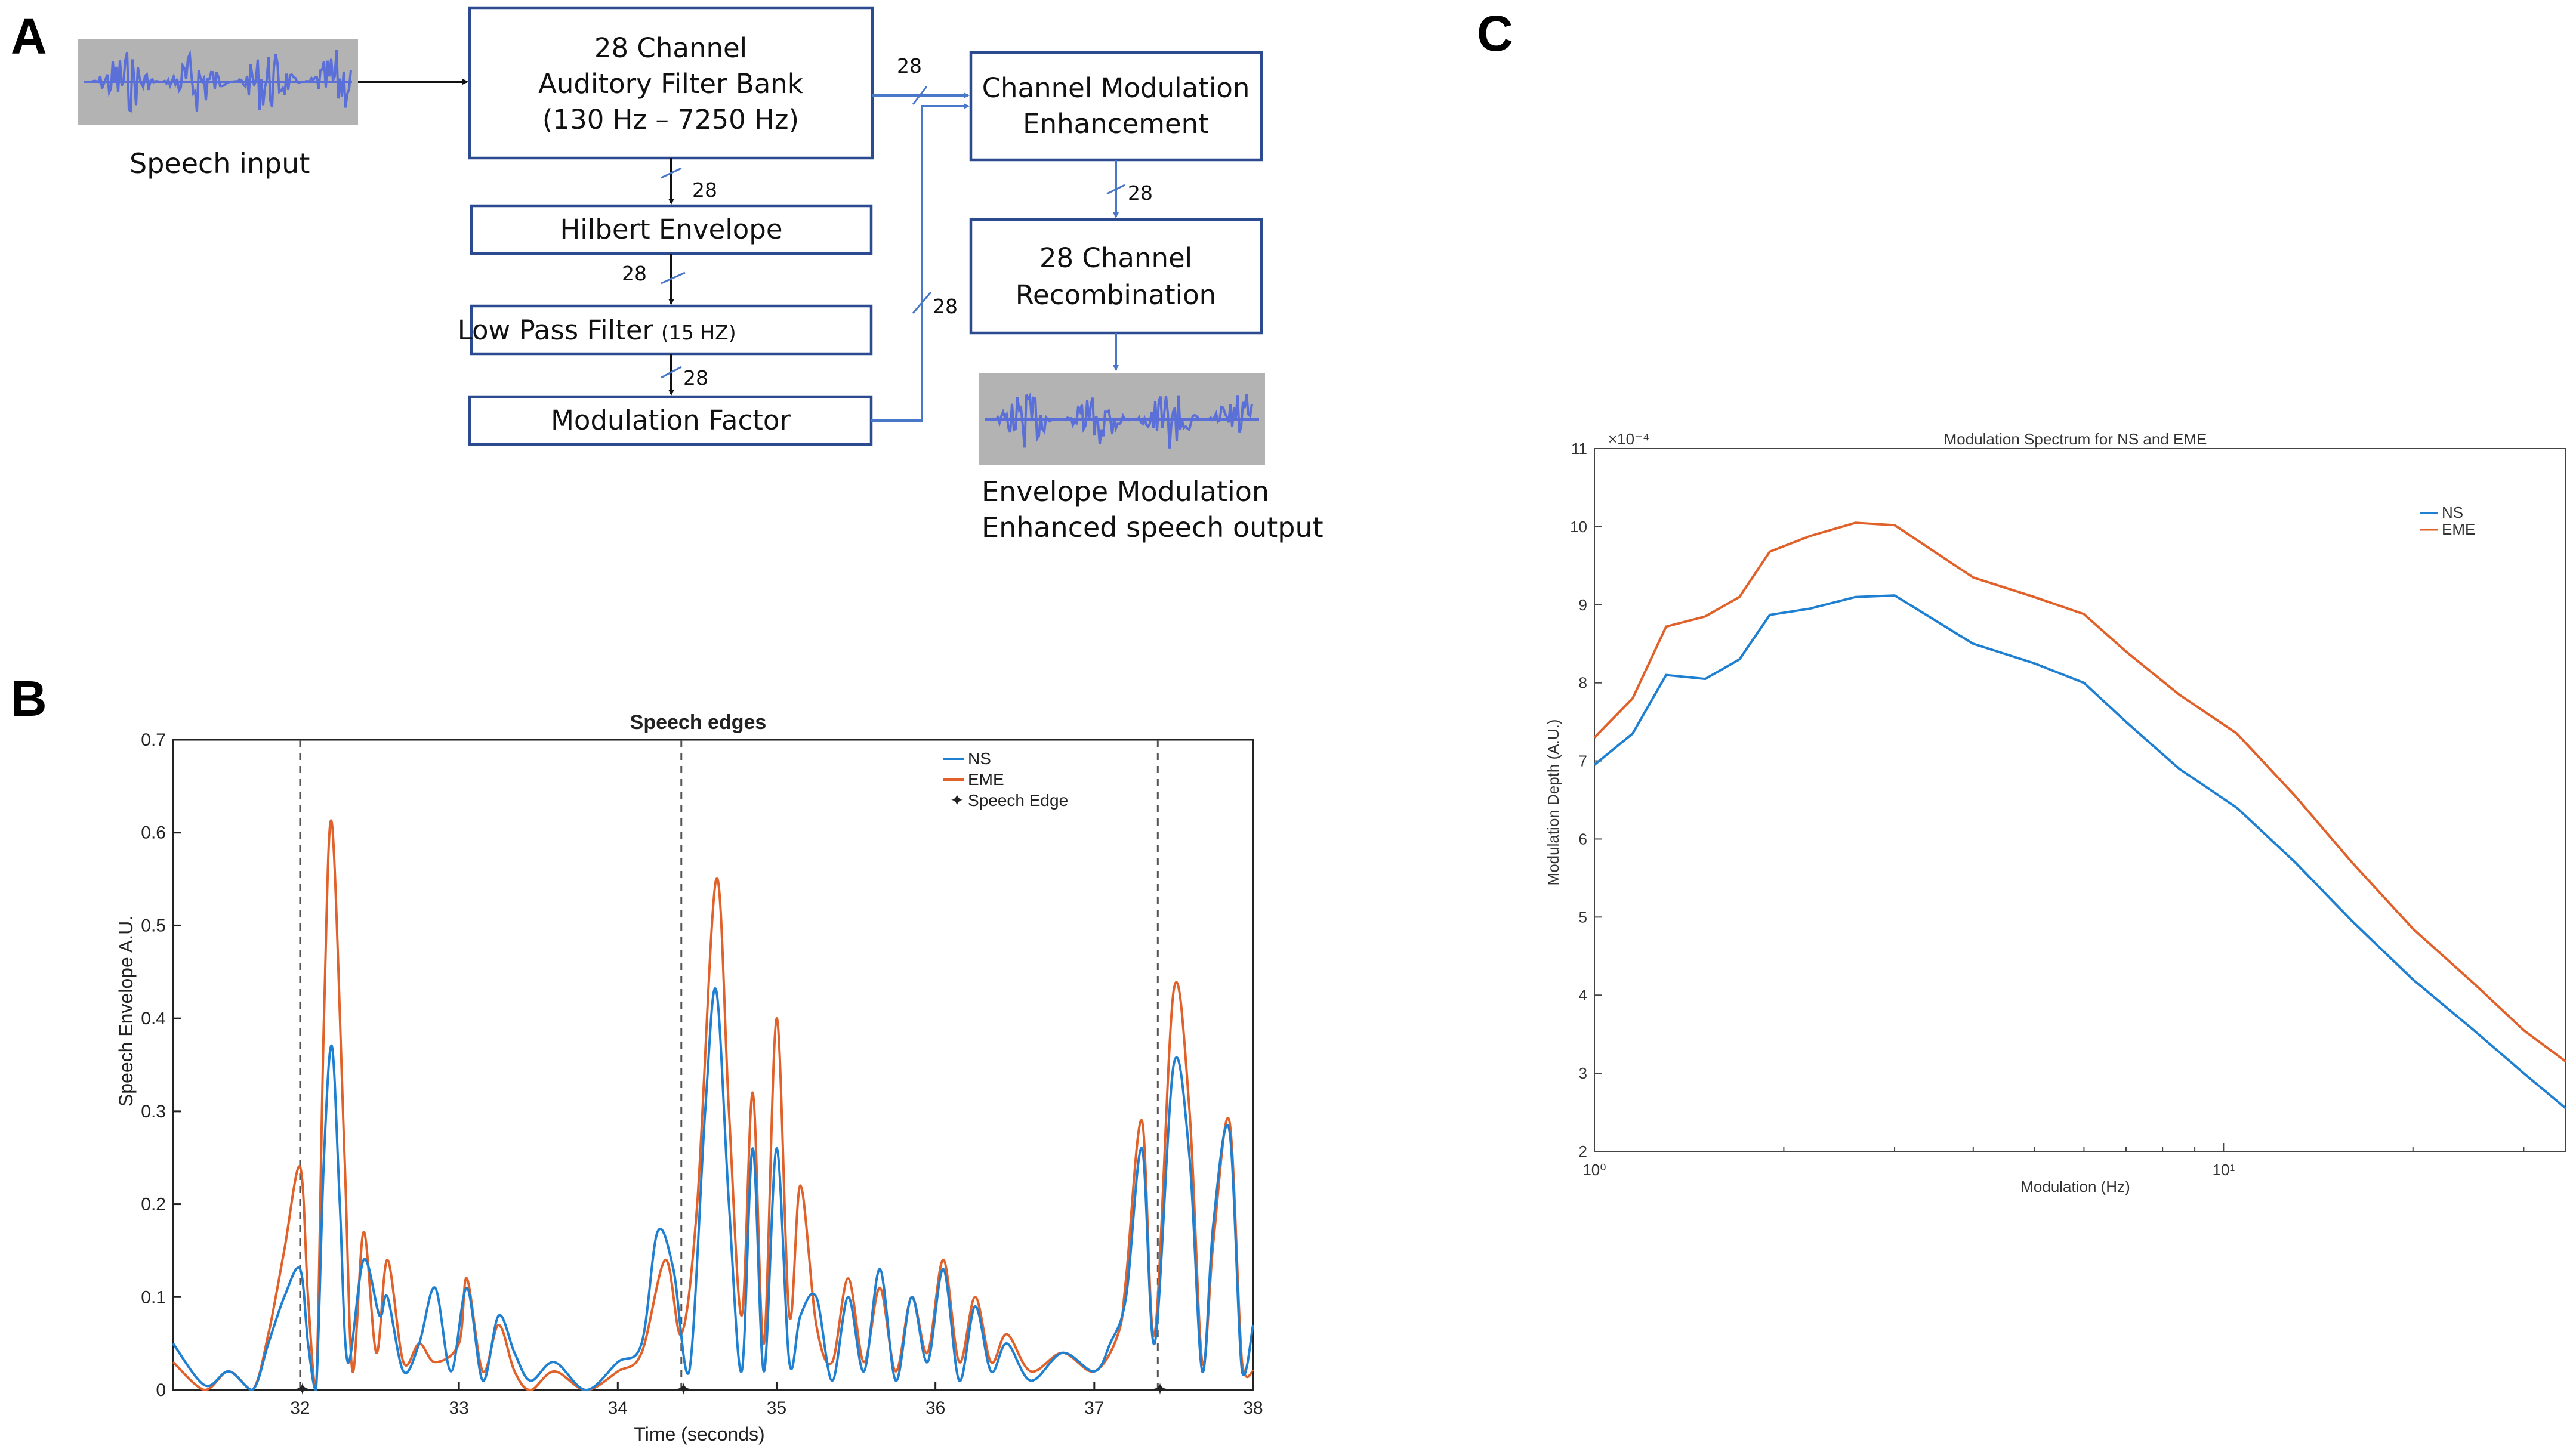 The image size is (2576, 1449). What do you see at coordinates (957, 800) in the screenshot?
I see `legend-b-edge-marker: ✦` at bounding box center [957, 800].